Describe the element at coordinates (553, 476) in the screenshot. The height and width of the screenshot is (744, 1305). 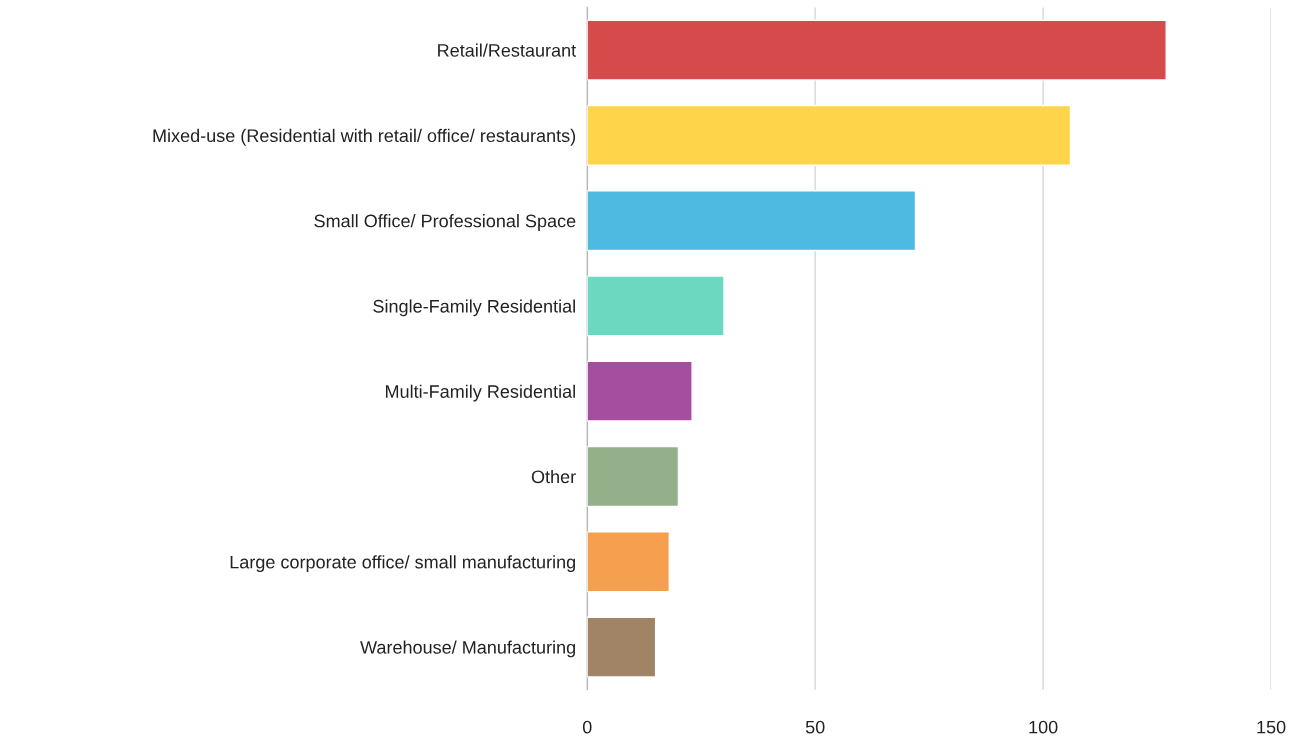
I see `y-tick-label: Other` at that location.